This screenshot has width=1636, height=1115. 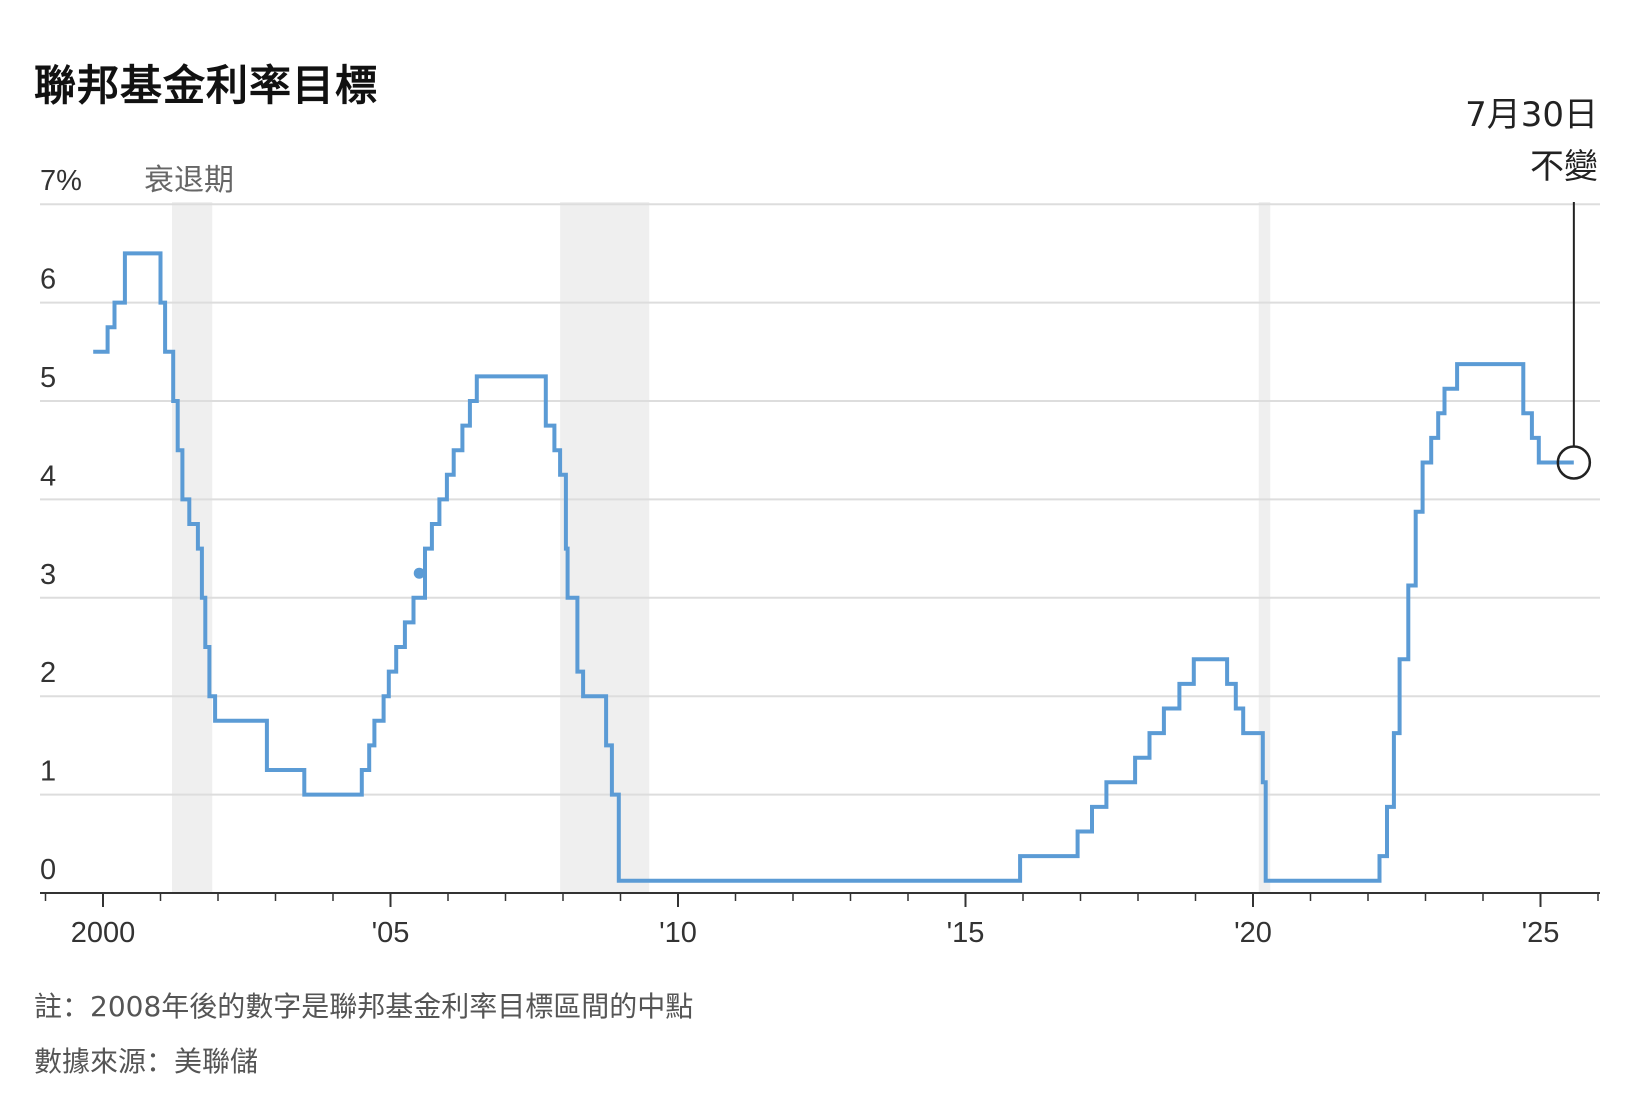 I want to click on annotation-status: 不變, so click(x=1564, y=167).